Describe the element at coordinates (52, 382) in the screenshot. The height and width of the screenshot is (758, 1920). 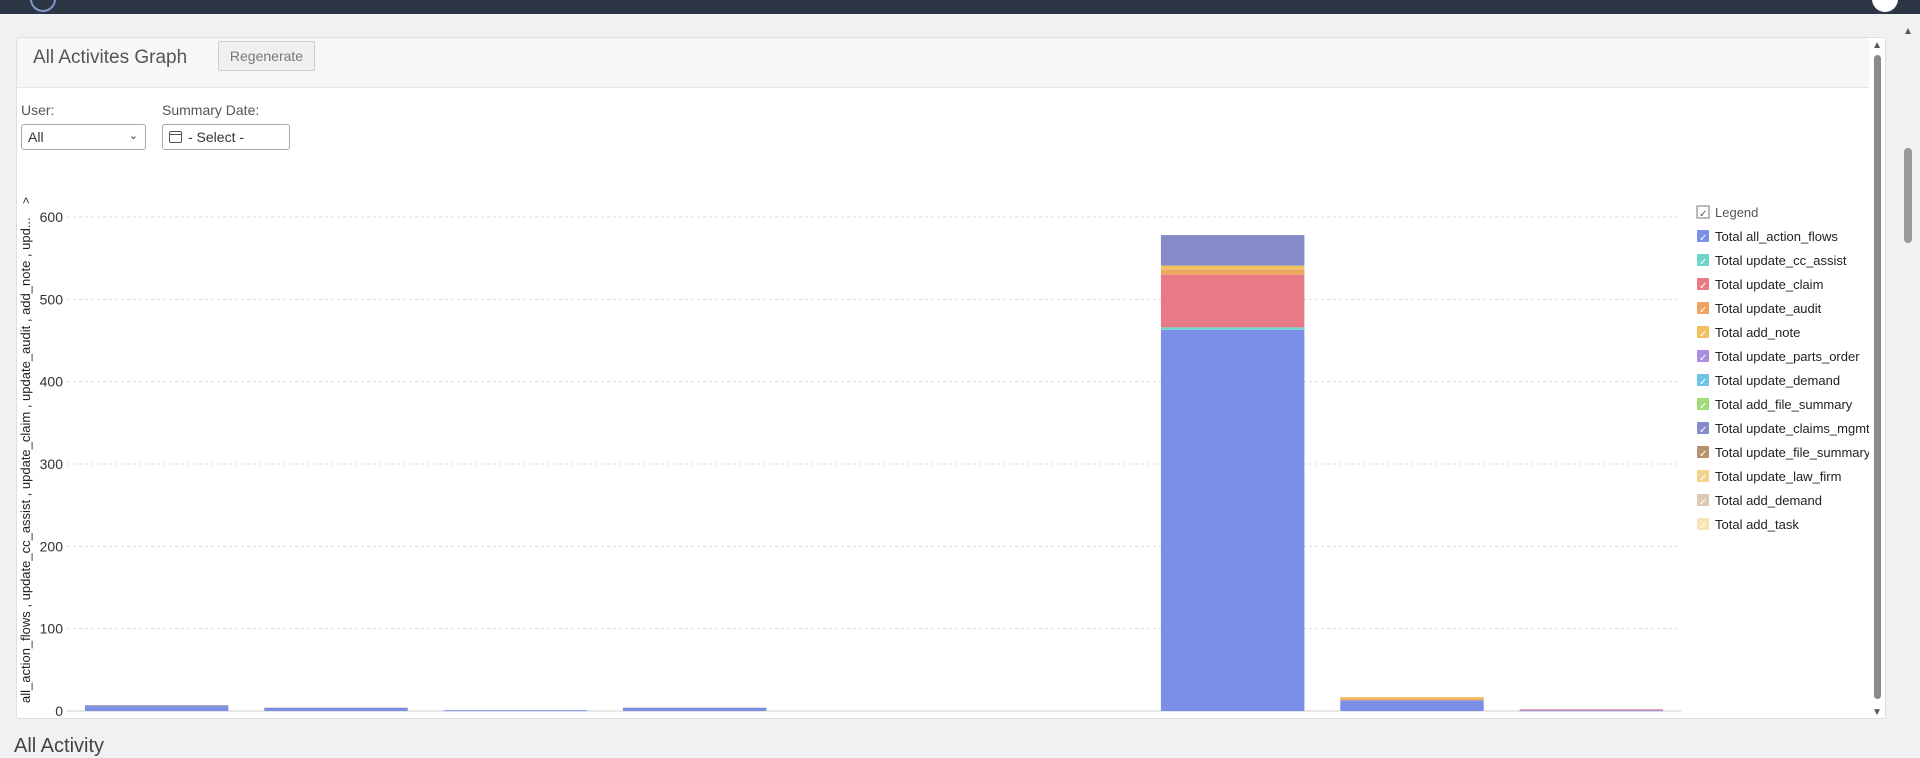
I see `y-tick-label: 400` at that location.